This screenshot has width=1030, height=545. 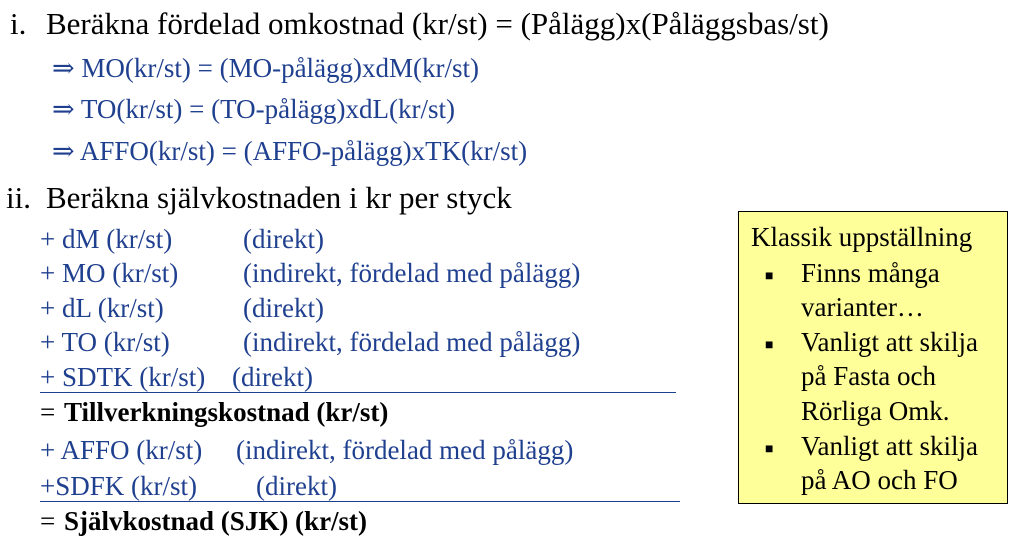 What do you see at coordinates (266, 68) in the screenshot?
I see `formula-mo: ⇒ MO(kr/st) = (MO-pålägg)xdM(kr/st)` at bounding box center [266, 68].